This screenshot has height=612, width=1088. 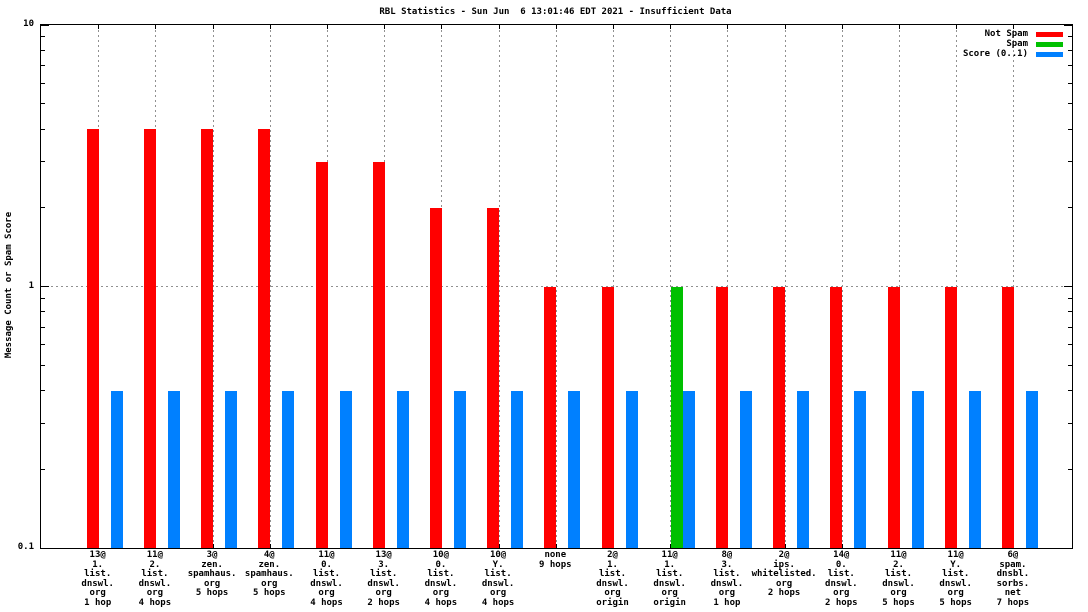 I want to click on x-tick-label-line: whitelisted., so click(x=784, y=574).